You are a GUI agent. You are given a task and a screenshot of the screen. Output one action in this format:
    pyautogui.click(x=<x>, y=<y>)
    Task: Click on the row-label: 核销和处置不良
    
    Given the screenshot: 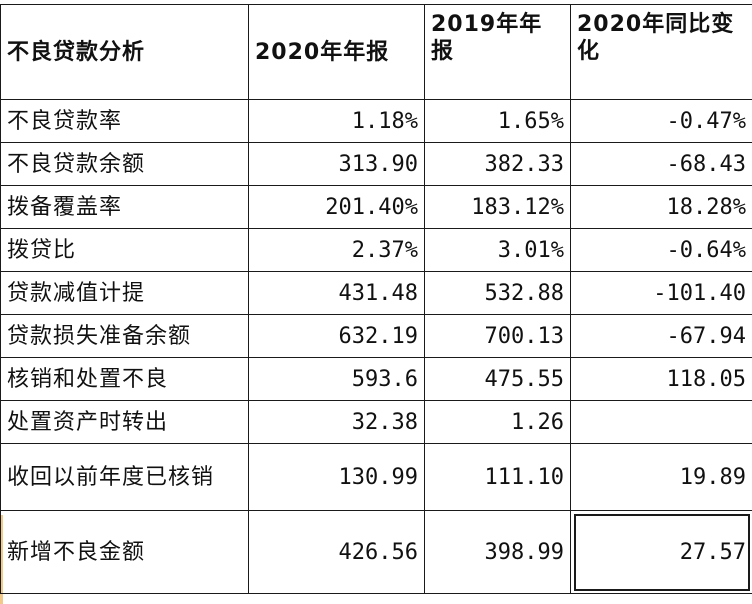 What is the action you would take?
    pyautogui.click(x=124, y=379)
    